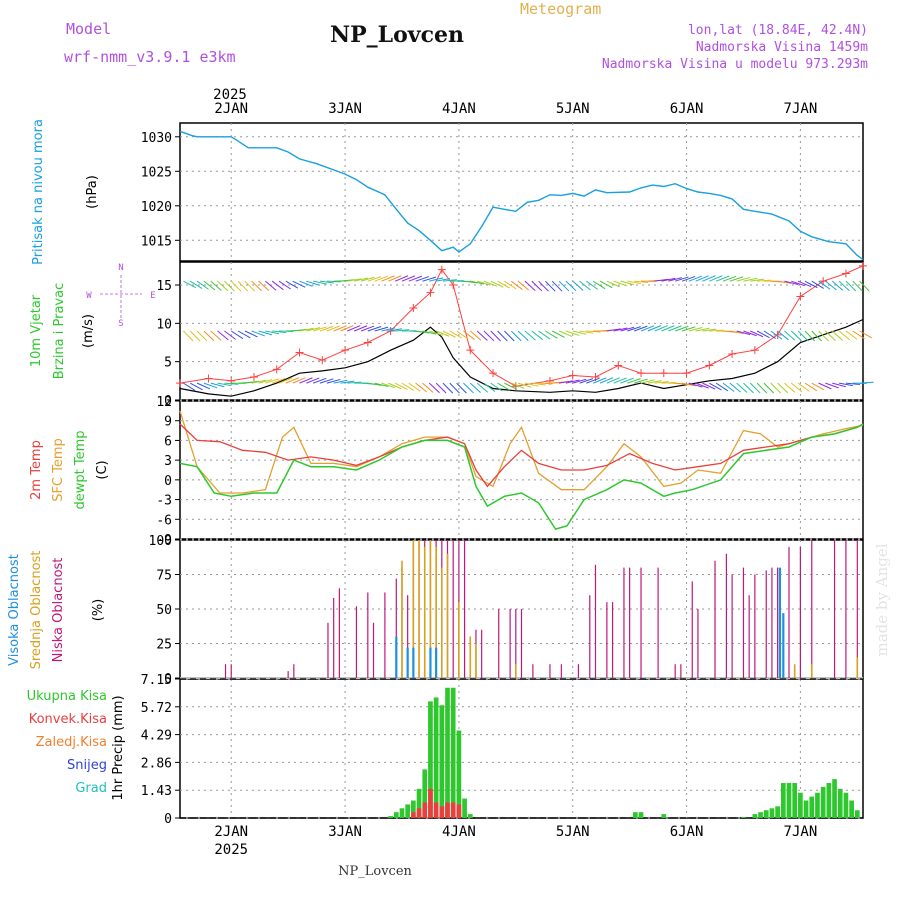  I want to click on bottom-day-label: 2JAN, so click(231, 832).